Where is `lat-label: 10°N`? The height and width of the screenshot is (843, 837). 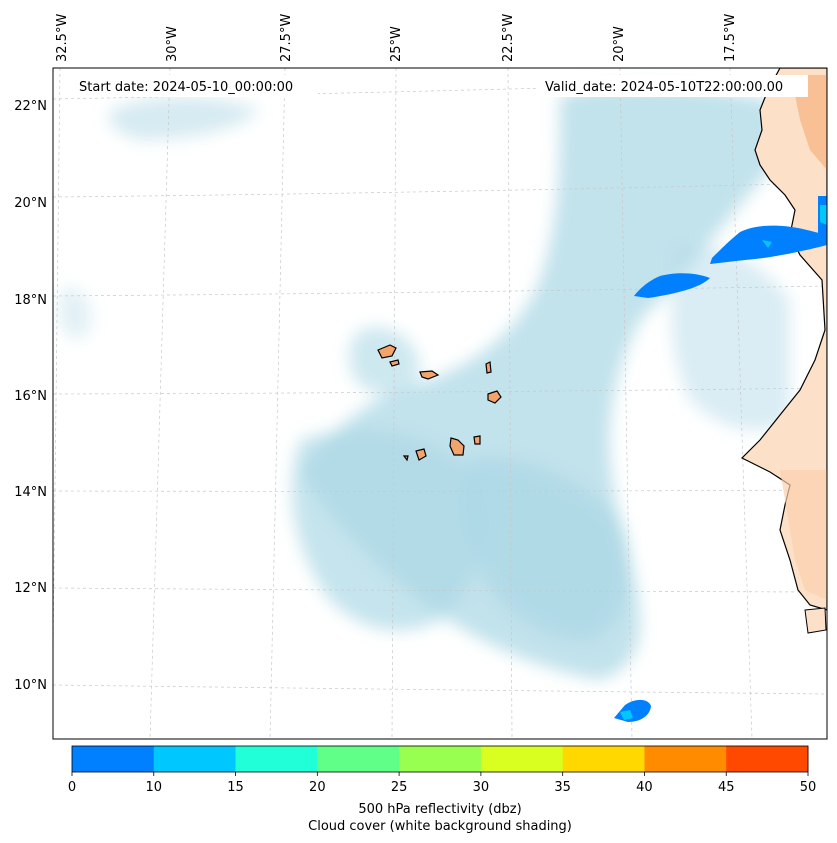
lat-label: 10°N is located at coordinates (30, 685).